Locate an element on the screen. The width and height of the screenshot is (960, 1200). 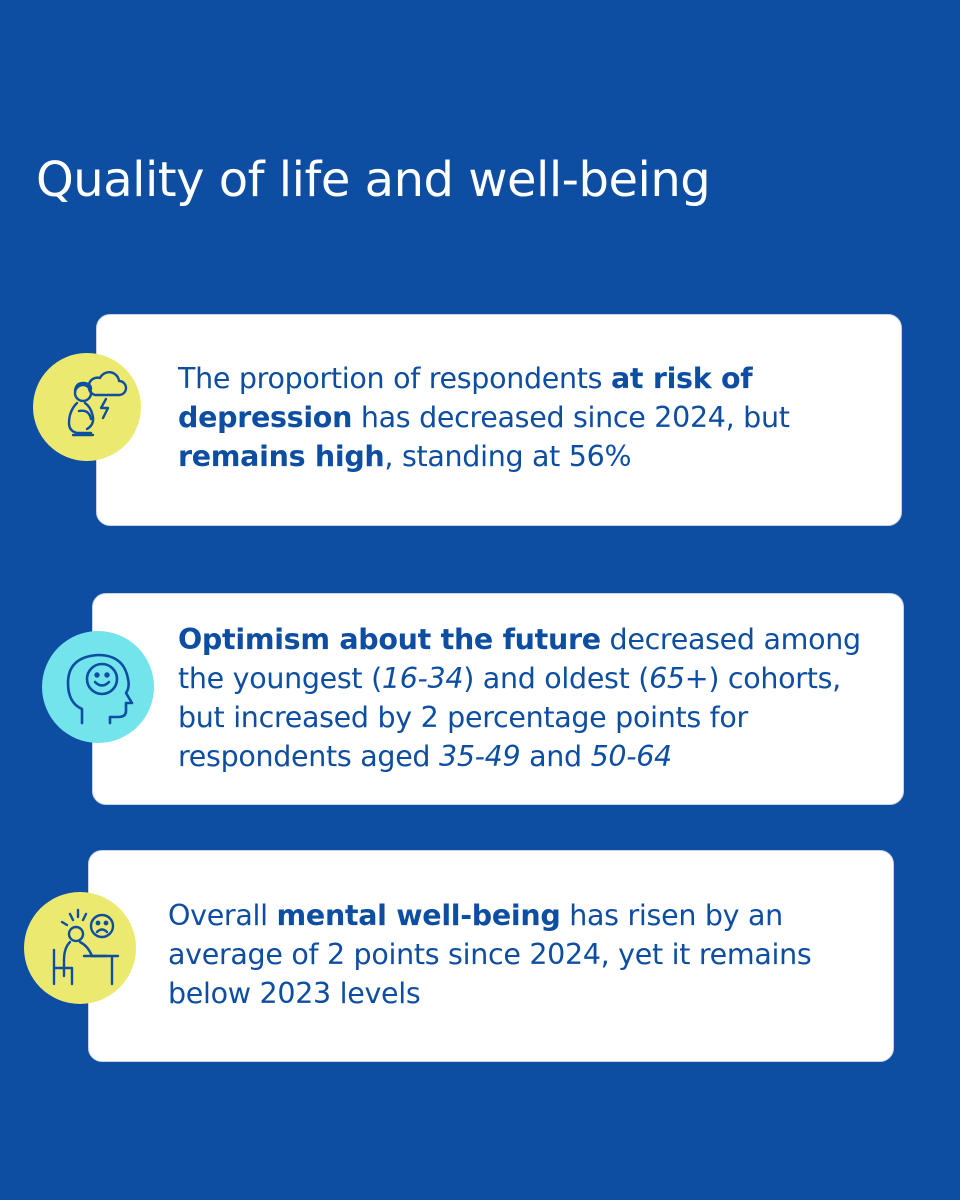
info-card-depression is located at coordinates (499, 420).